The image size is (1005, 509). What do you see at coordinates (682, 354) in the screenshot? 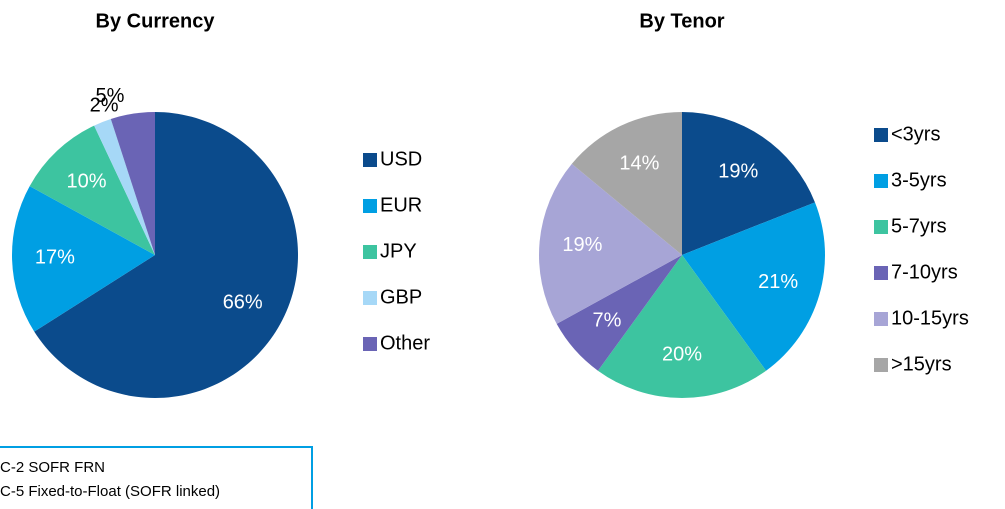
I see `data-label: 20%` at bounding box center [682, 354].